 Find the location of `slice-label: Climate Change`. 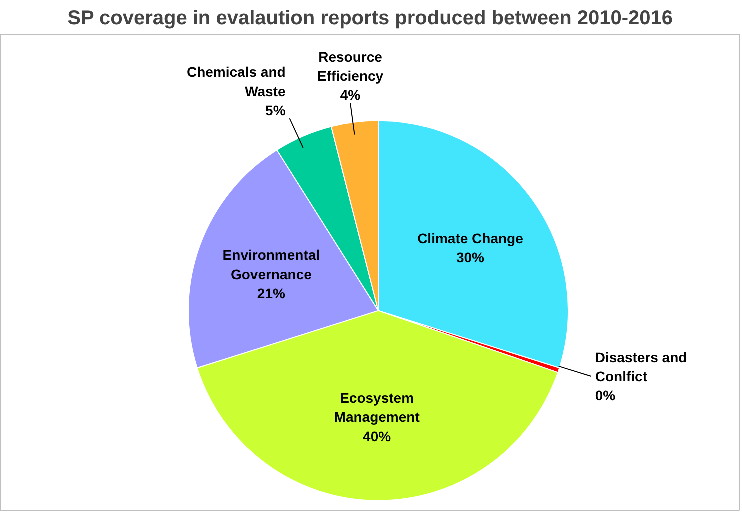

slice-label: Climate Change is located at coordinates (471, 238).